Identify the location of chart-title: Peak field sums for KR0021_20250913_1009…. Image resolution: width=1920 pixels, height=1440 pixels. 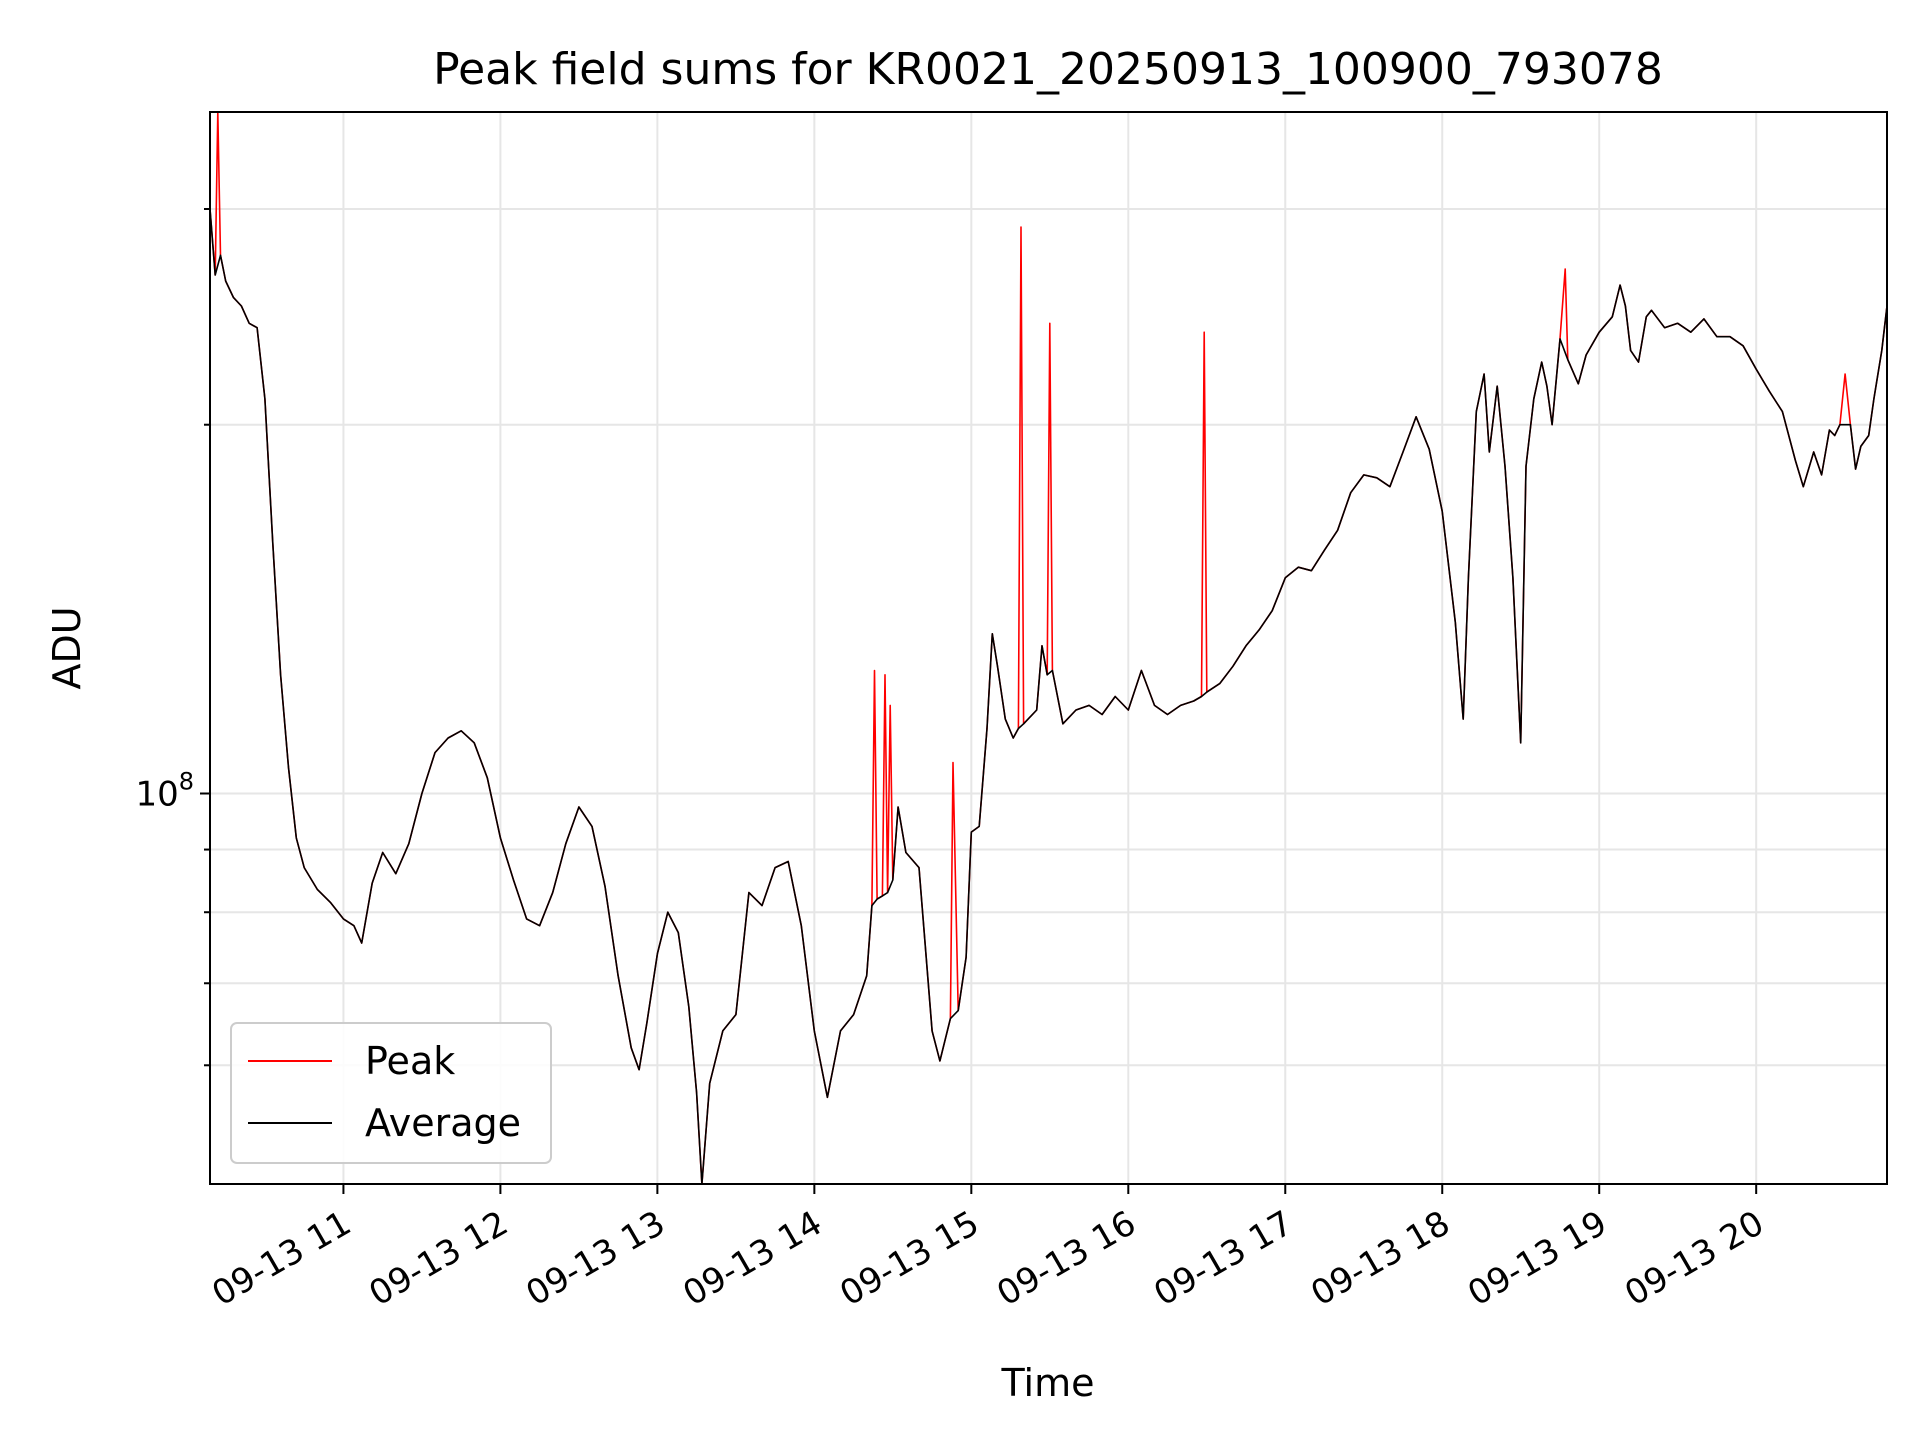
(1048, 69).